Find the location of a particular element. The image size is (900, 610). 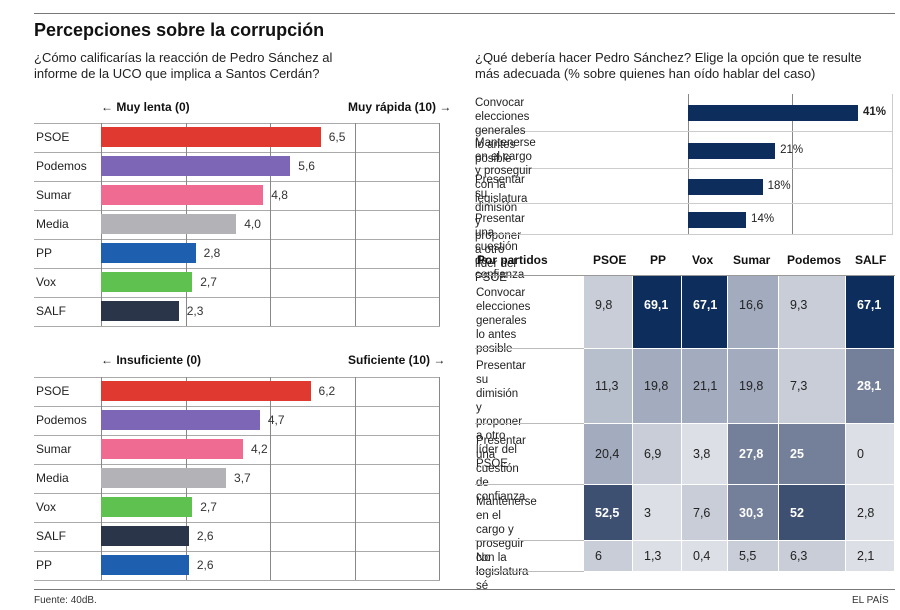

table-cell: 0,4 is located at coordinates (704, 556).